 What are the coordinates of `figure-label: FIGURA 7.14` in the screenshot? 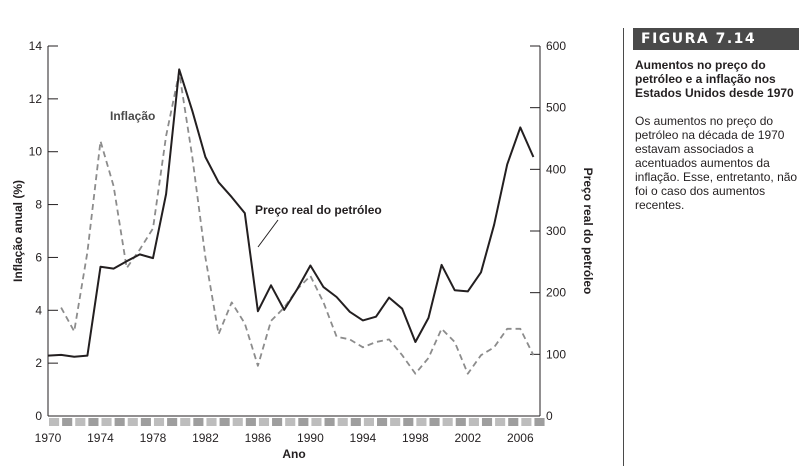 It's located at (716, 39).